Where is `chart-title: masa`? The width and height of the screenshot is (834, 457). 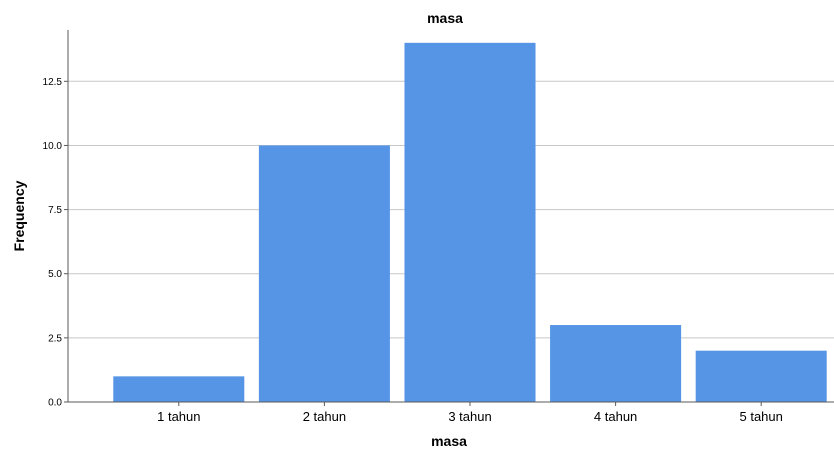 chart-title: masa is located at coordinates (445, 18).